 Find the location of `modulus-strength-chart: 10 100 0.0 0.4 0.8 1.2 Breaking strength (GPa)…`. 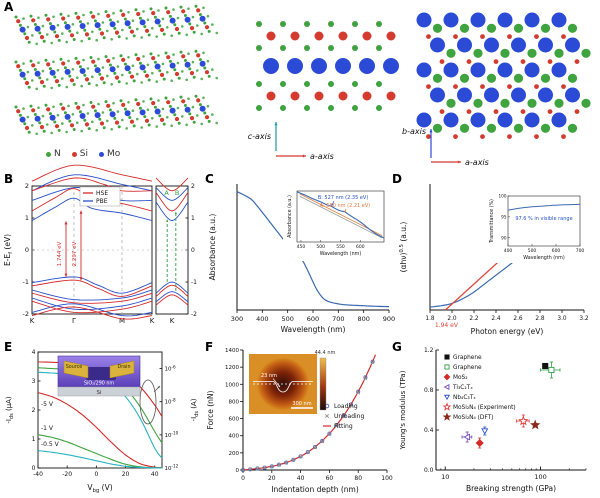

modulus-strength-chart: 10 100 0.0 0.4 0.8 1.2 Breaking strength (GPa)… is located at coordinates (493, 420).